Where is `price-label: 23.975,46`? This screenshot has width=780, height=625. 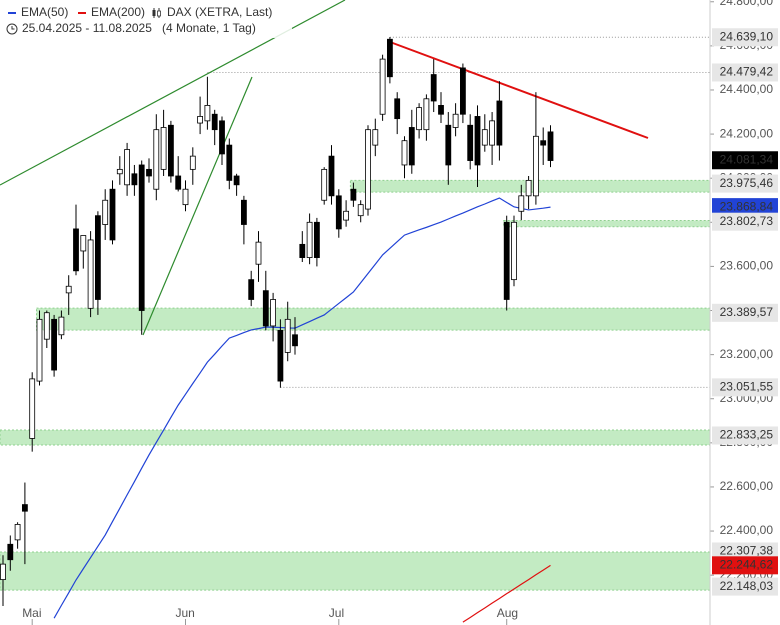 price-label: 23.975,46 is located at coordinates (747, 183).